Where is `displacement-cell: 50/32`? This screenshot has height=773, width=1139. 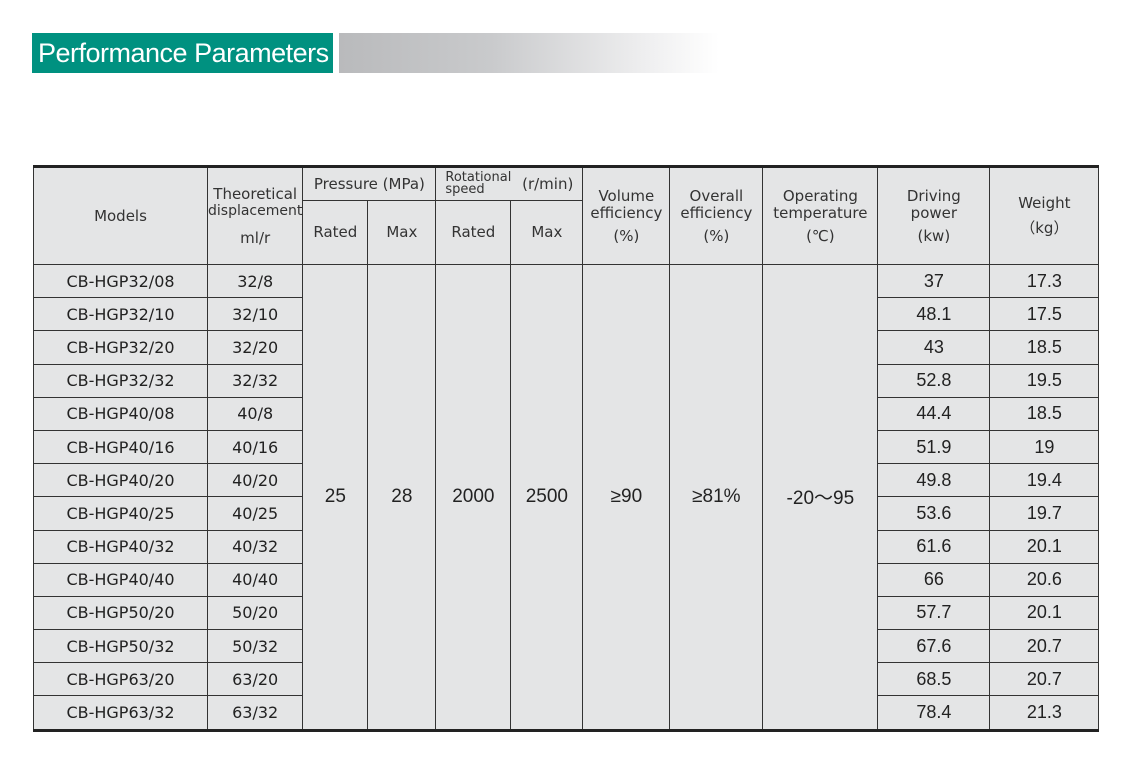 displacement-cell: 50/32 is located at coordinates (255, 646).